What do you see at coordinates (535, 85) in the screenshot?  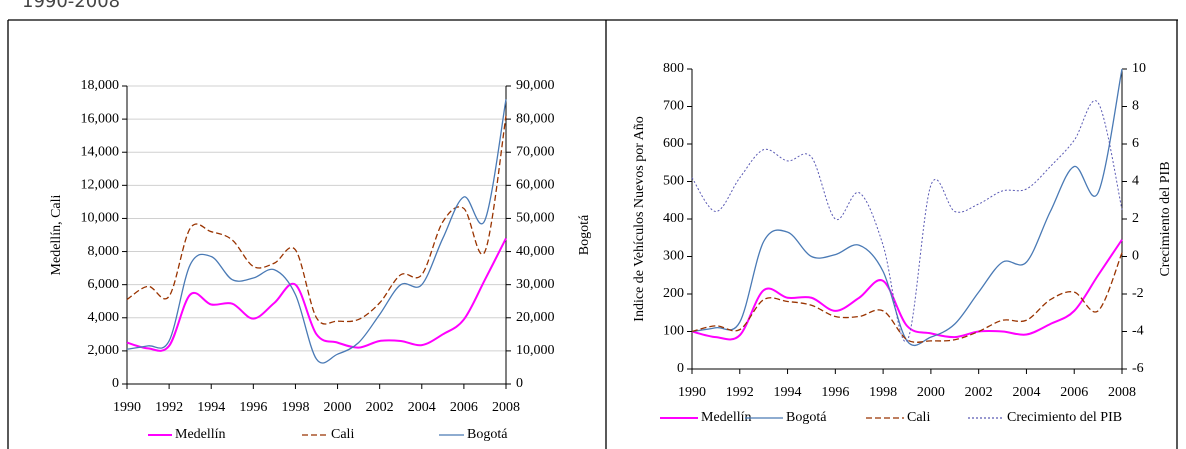 I see `y2-tick-label: 90,000` at bounding box center [535, 85].